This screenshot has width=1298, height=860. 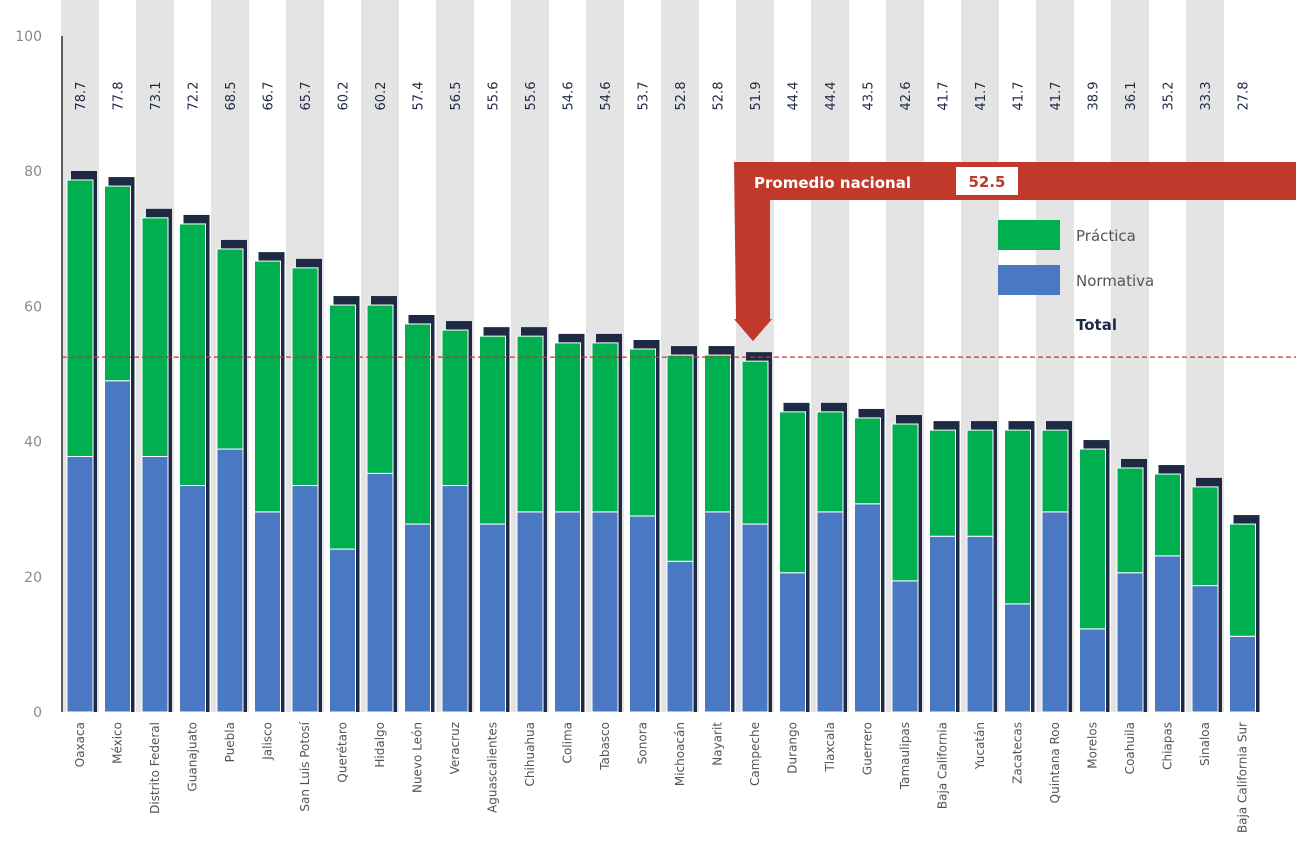 I want to click on total-value-label: 27.8, so click(x=1244, y=96).